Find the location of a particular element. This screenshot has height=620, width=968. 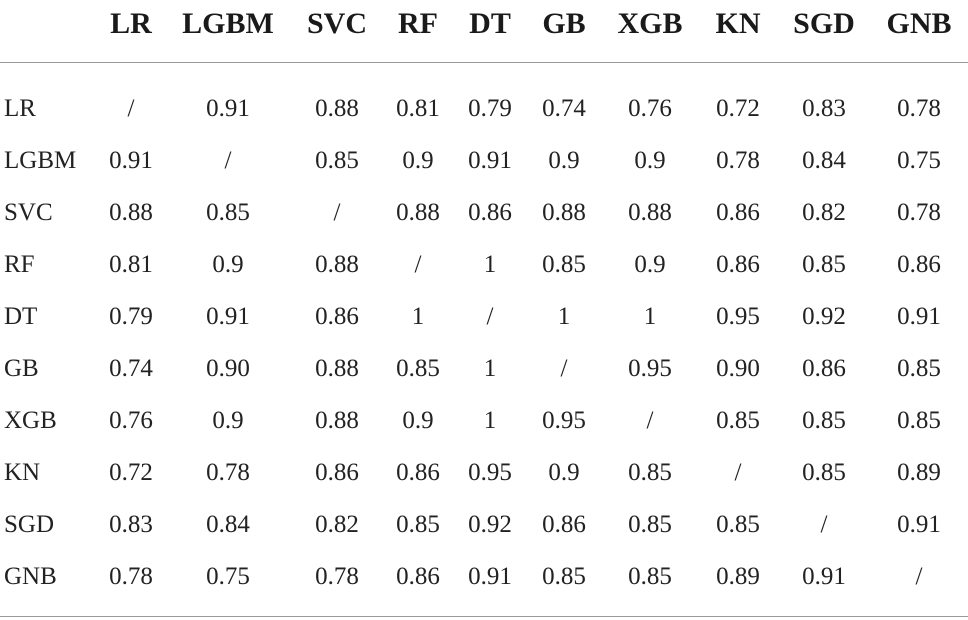

body-spacer-bottom is located at coordinates (484, 609).